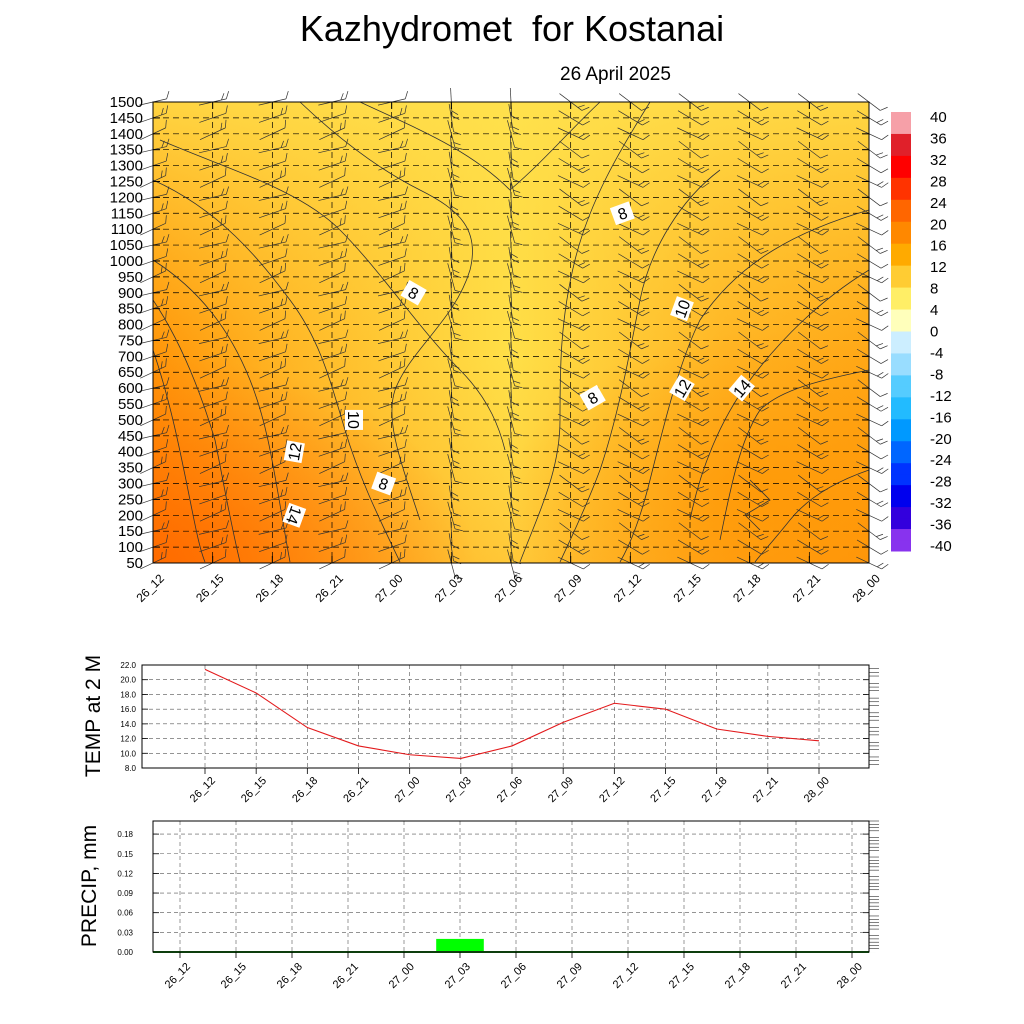  I want to click on colorbar-label: 36, so click(938, 138).